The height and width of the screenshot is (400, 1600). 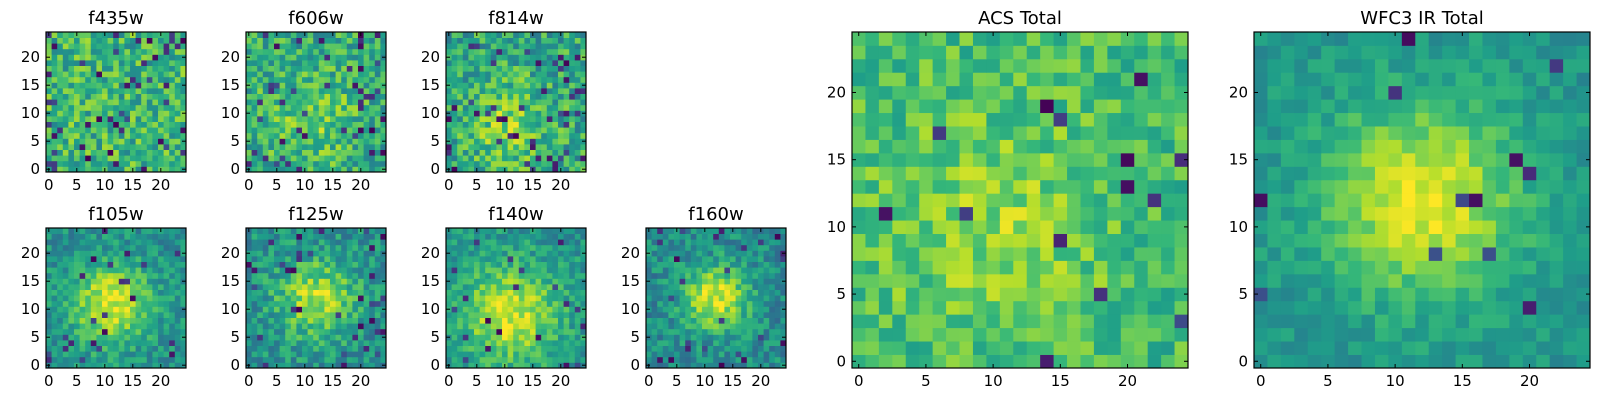 I want to click on y-tick-label: 15, so click(x=630, y=281).